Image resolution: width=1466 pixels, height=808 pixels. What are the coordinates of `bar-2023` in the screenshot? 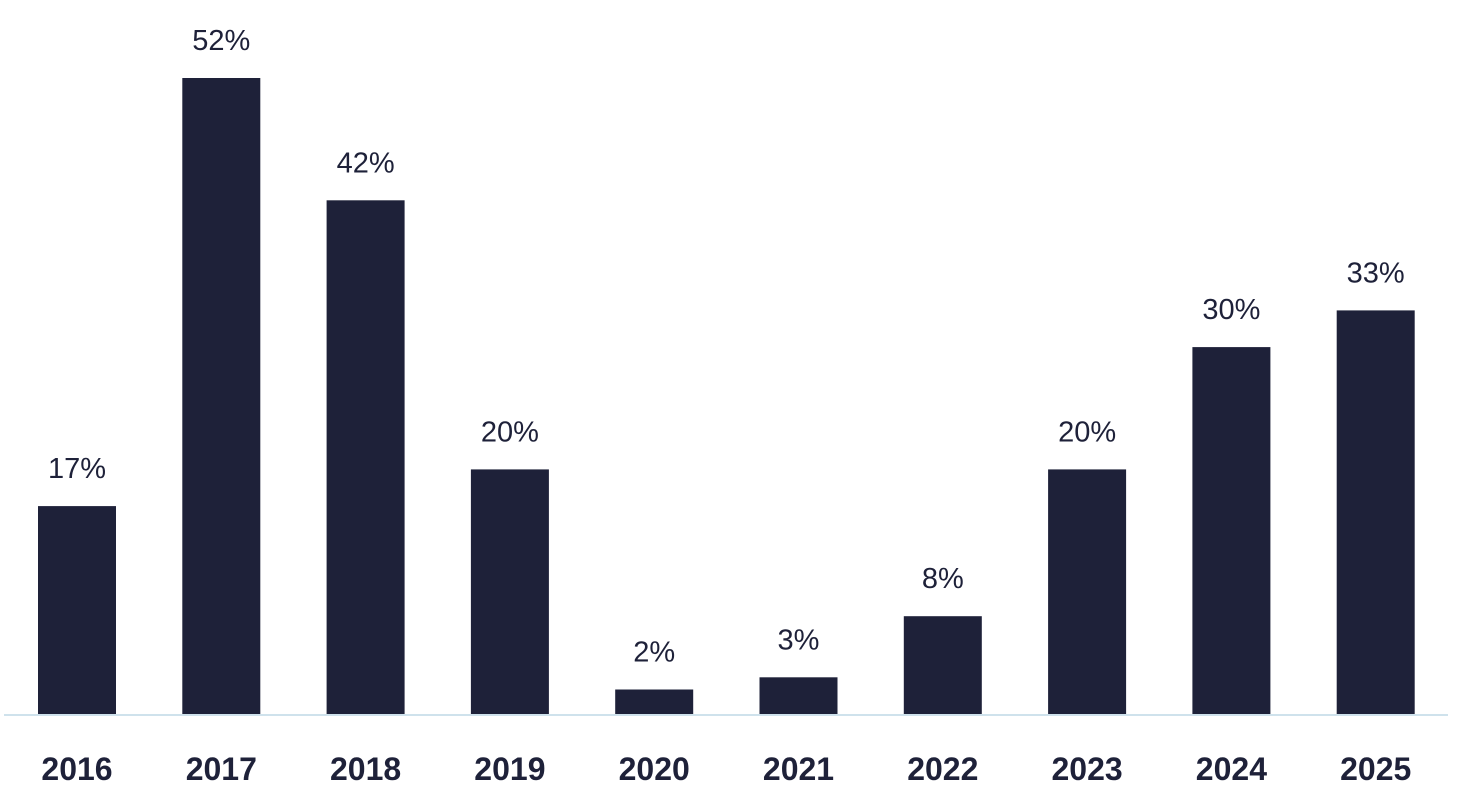 It's located at (1087, 591).